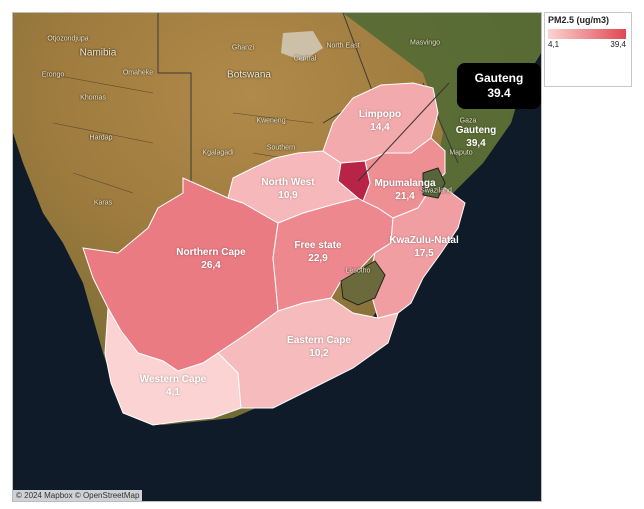 The width and height of the screenshot is (644, 509). I want to click on place-label: Otjozondjupa, so click(68, 39).